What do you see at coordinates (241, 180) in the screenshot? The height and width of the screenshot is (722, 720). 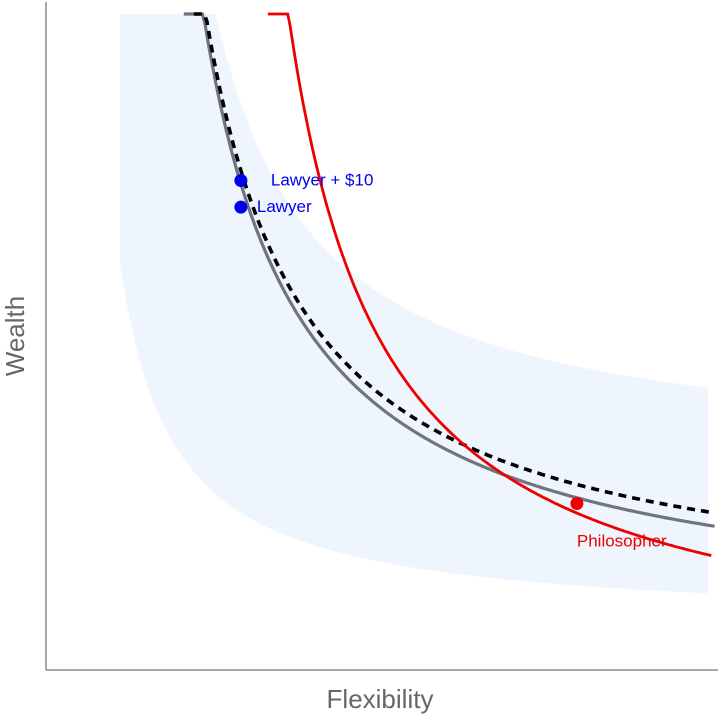 I see `lawyer-10-point` at bounding box center [241, 180].